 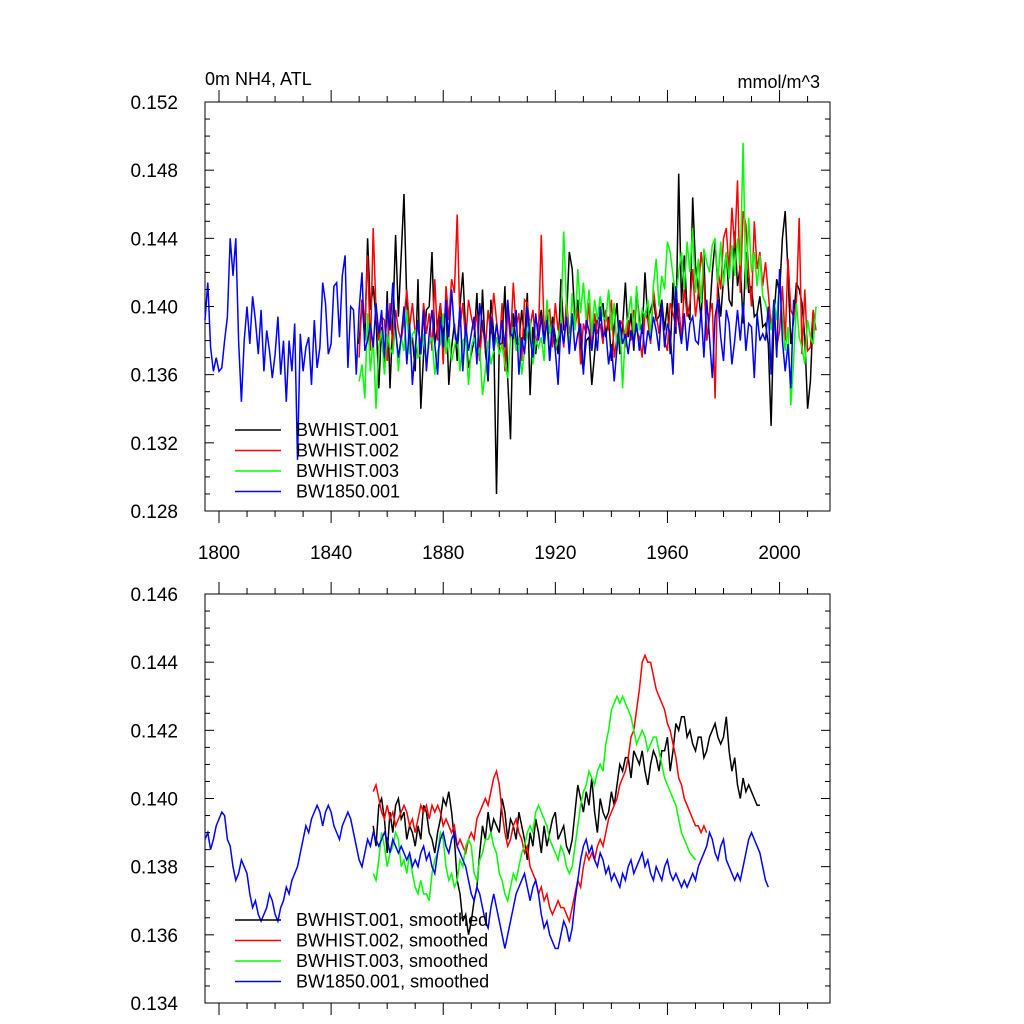 What do you see at coordinates (348, 492) in the screenshot?
I see `legend-label: BW1850.001` at bounding box center [348, 492].